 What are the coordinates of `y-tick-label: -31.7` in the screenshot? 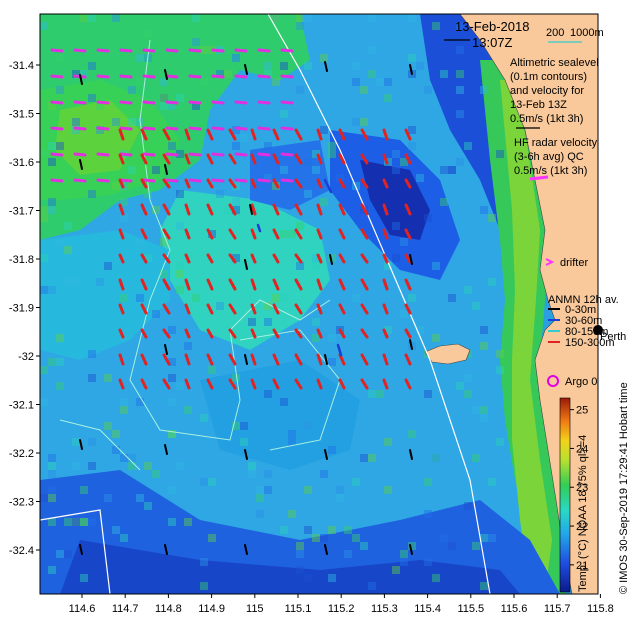 It's located at (21, 212).